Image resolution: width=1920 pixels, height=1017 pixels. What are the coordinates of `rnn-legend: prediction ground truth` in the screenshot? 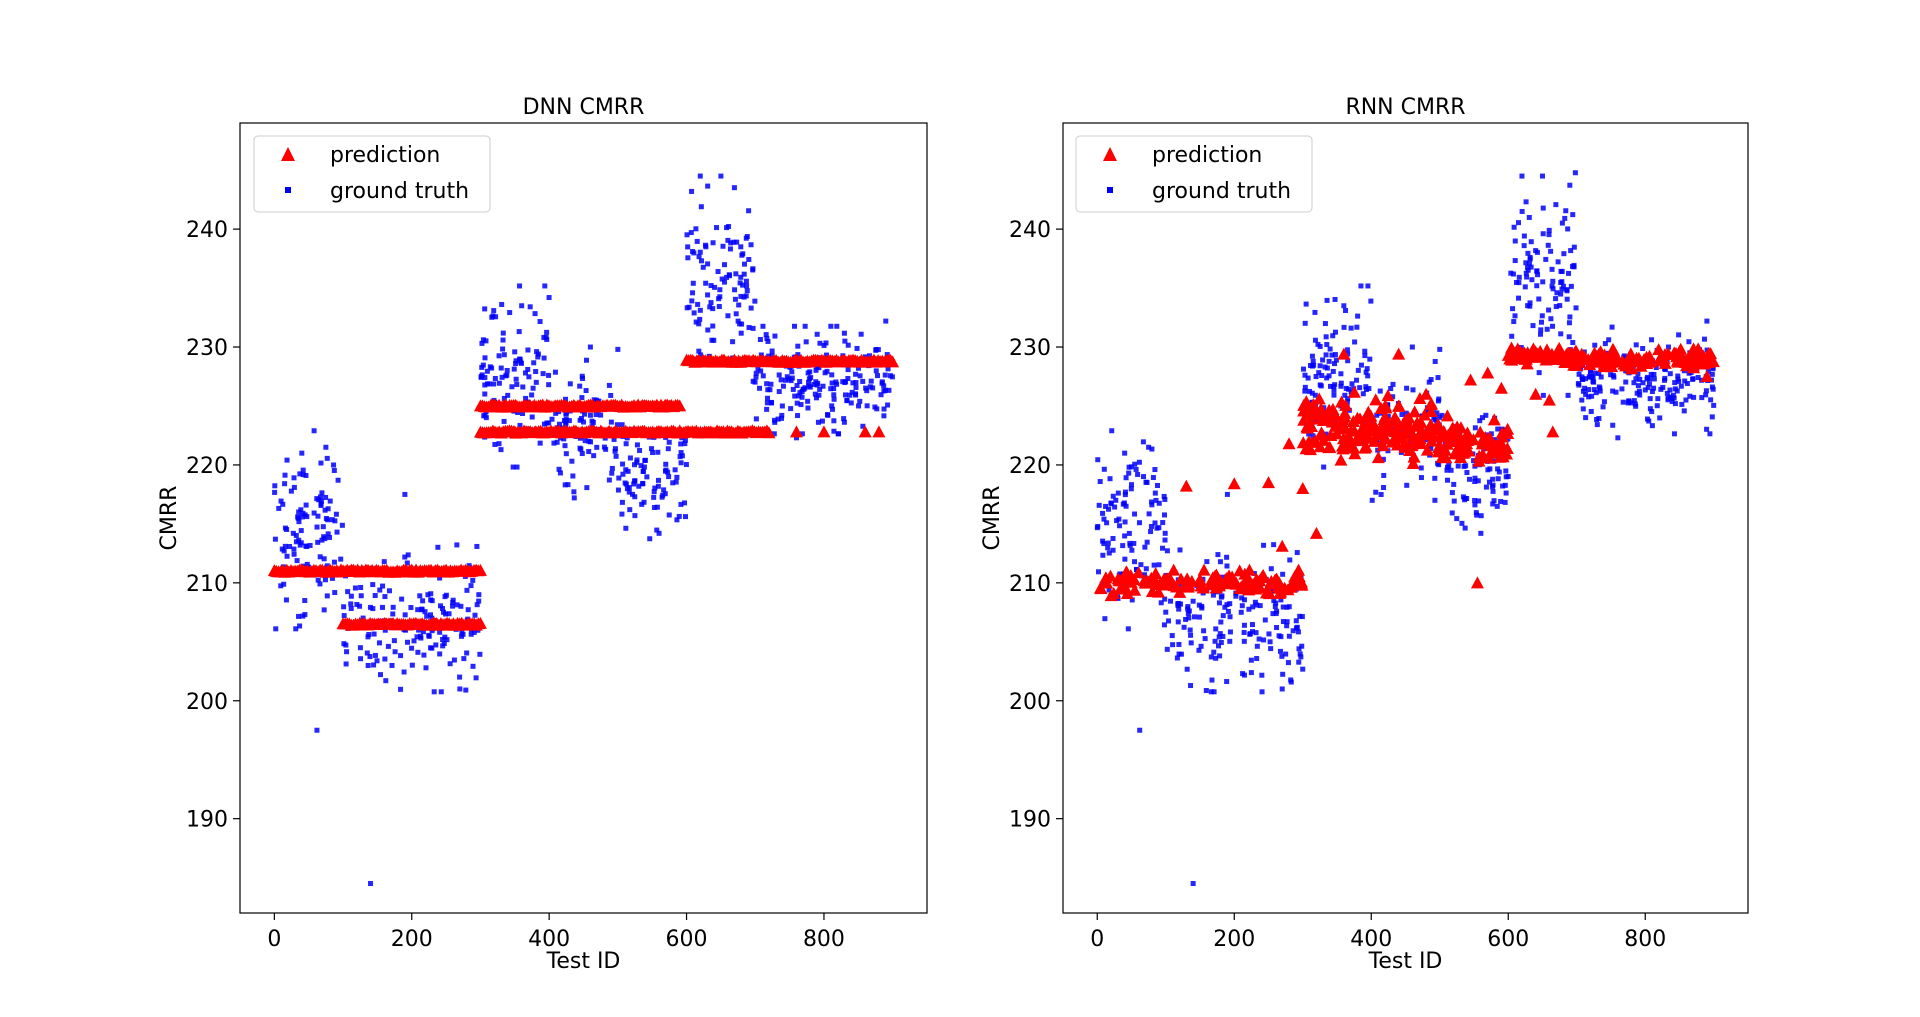 It's located at (1194, 174).